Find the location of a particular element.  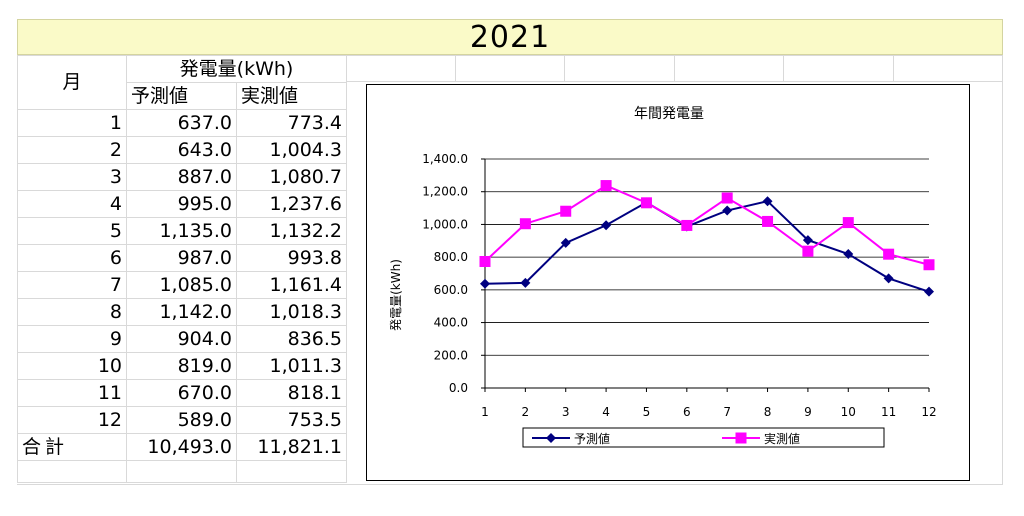

actual-cell: 1,004.3 is located at coordinates (291, 150).